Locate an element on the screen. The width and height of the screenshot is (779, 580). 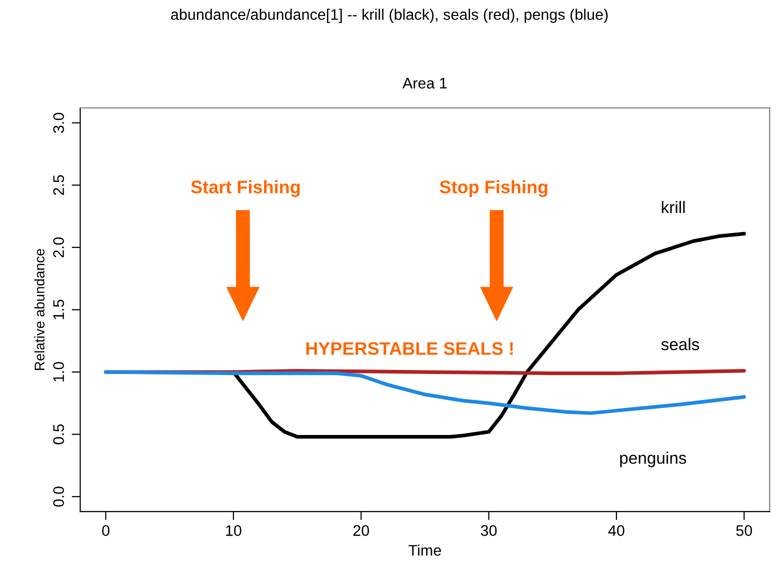
y-tick-label: 0.0 is located at coordinates (58, 496).